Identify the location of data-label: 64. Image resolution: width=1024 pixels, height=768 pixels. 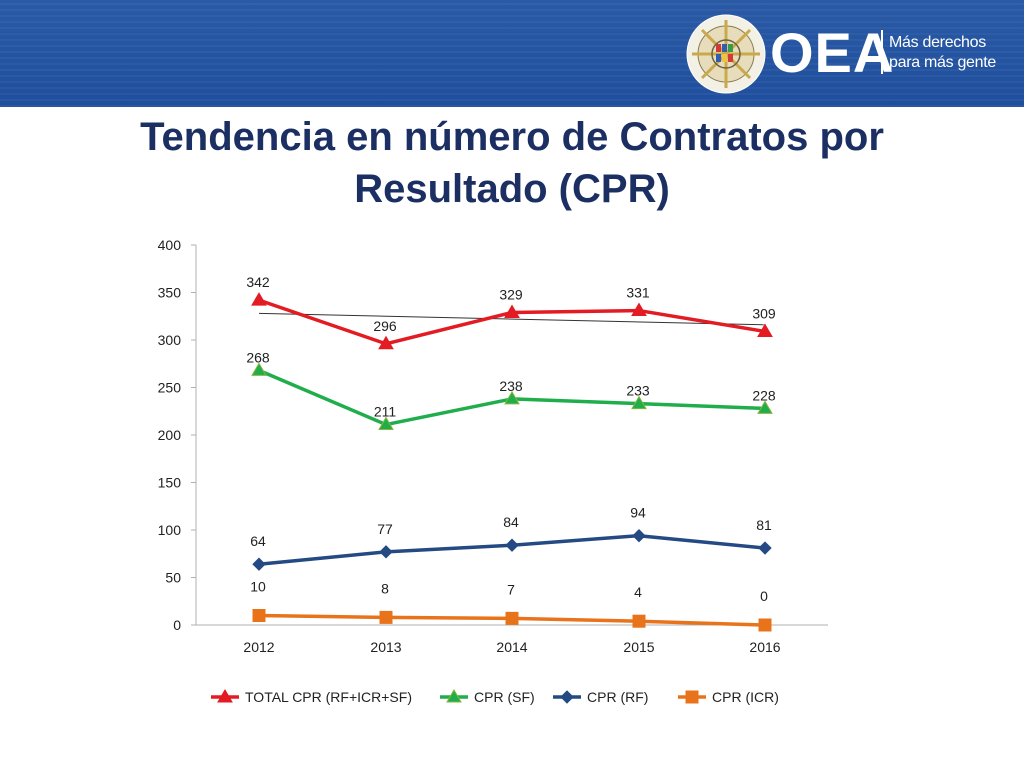
(258, 541).